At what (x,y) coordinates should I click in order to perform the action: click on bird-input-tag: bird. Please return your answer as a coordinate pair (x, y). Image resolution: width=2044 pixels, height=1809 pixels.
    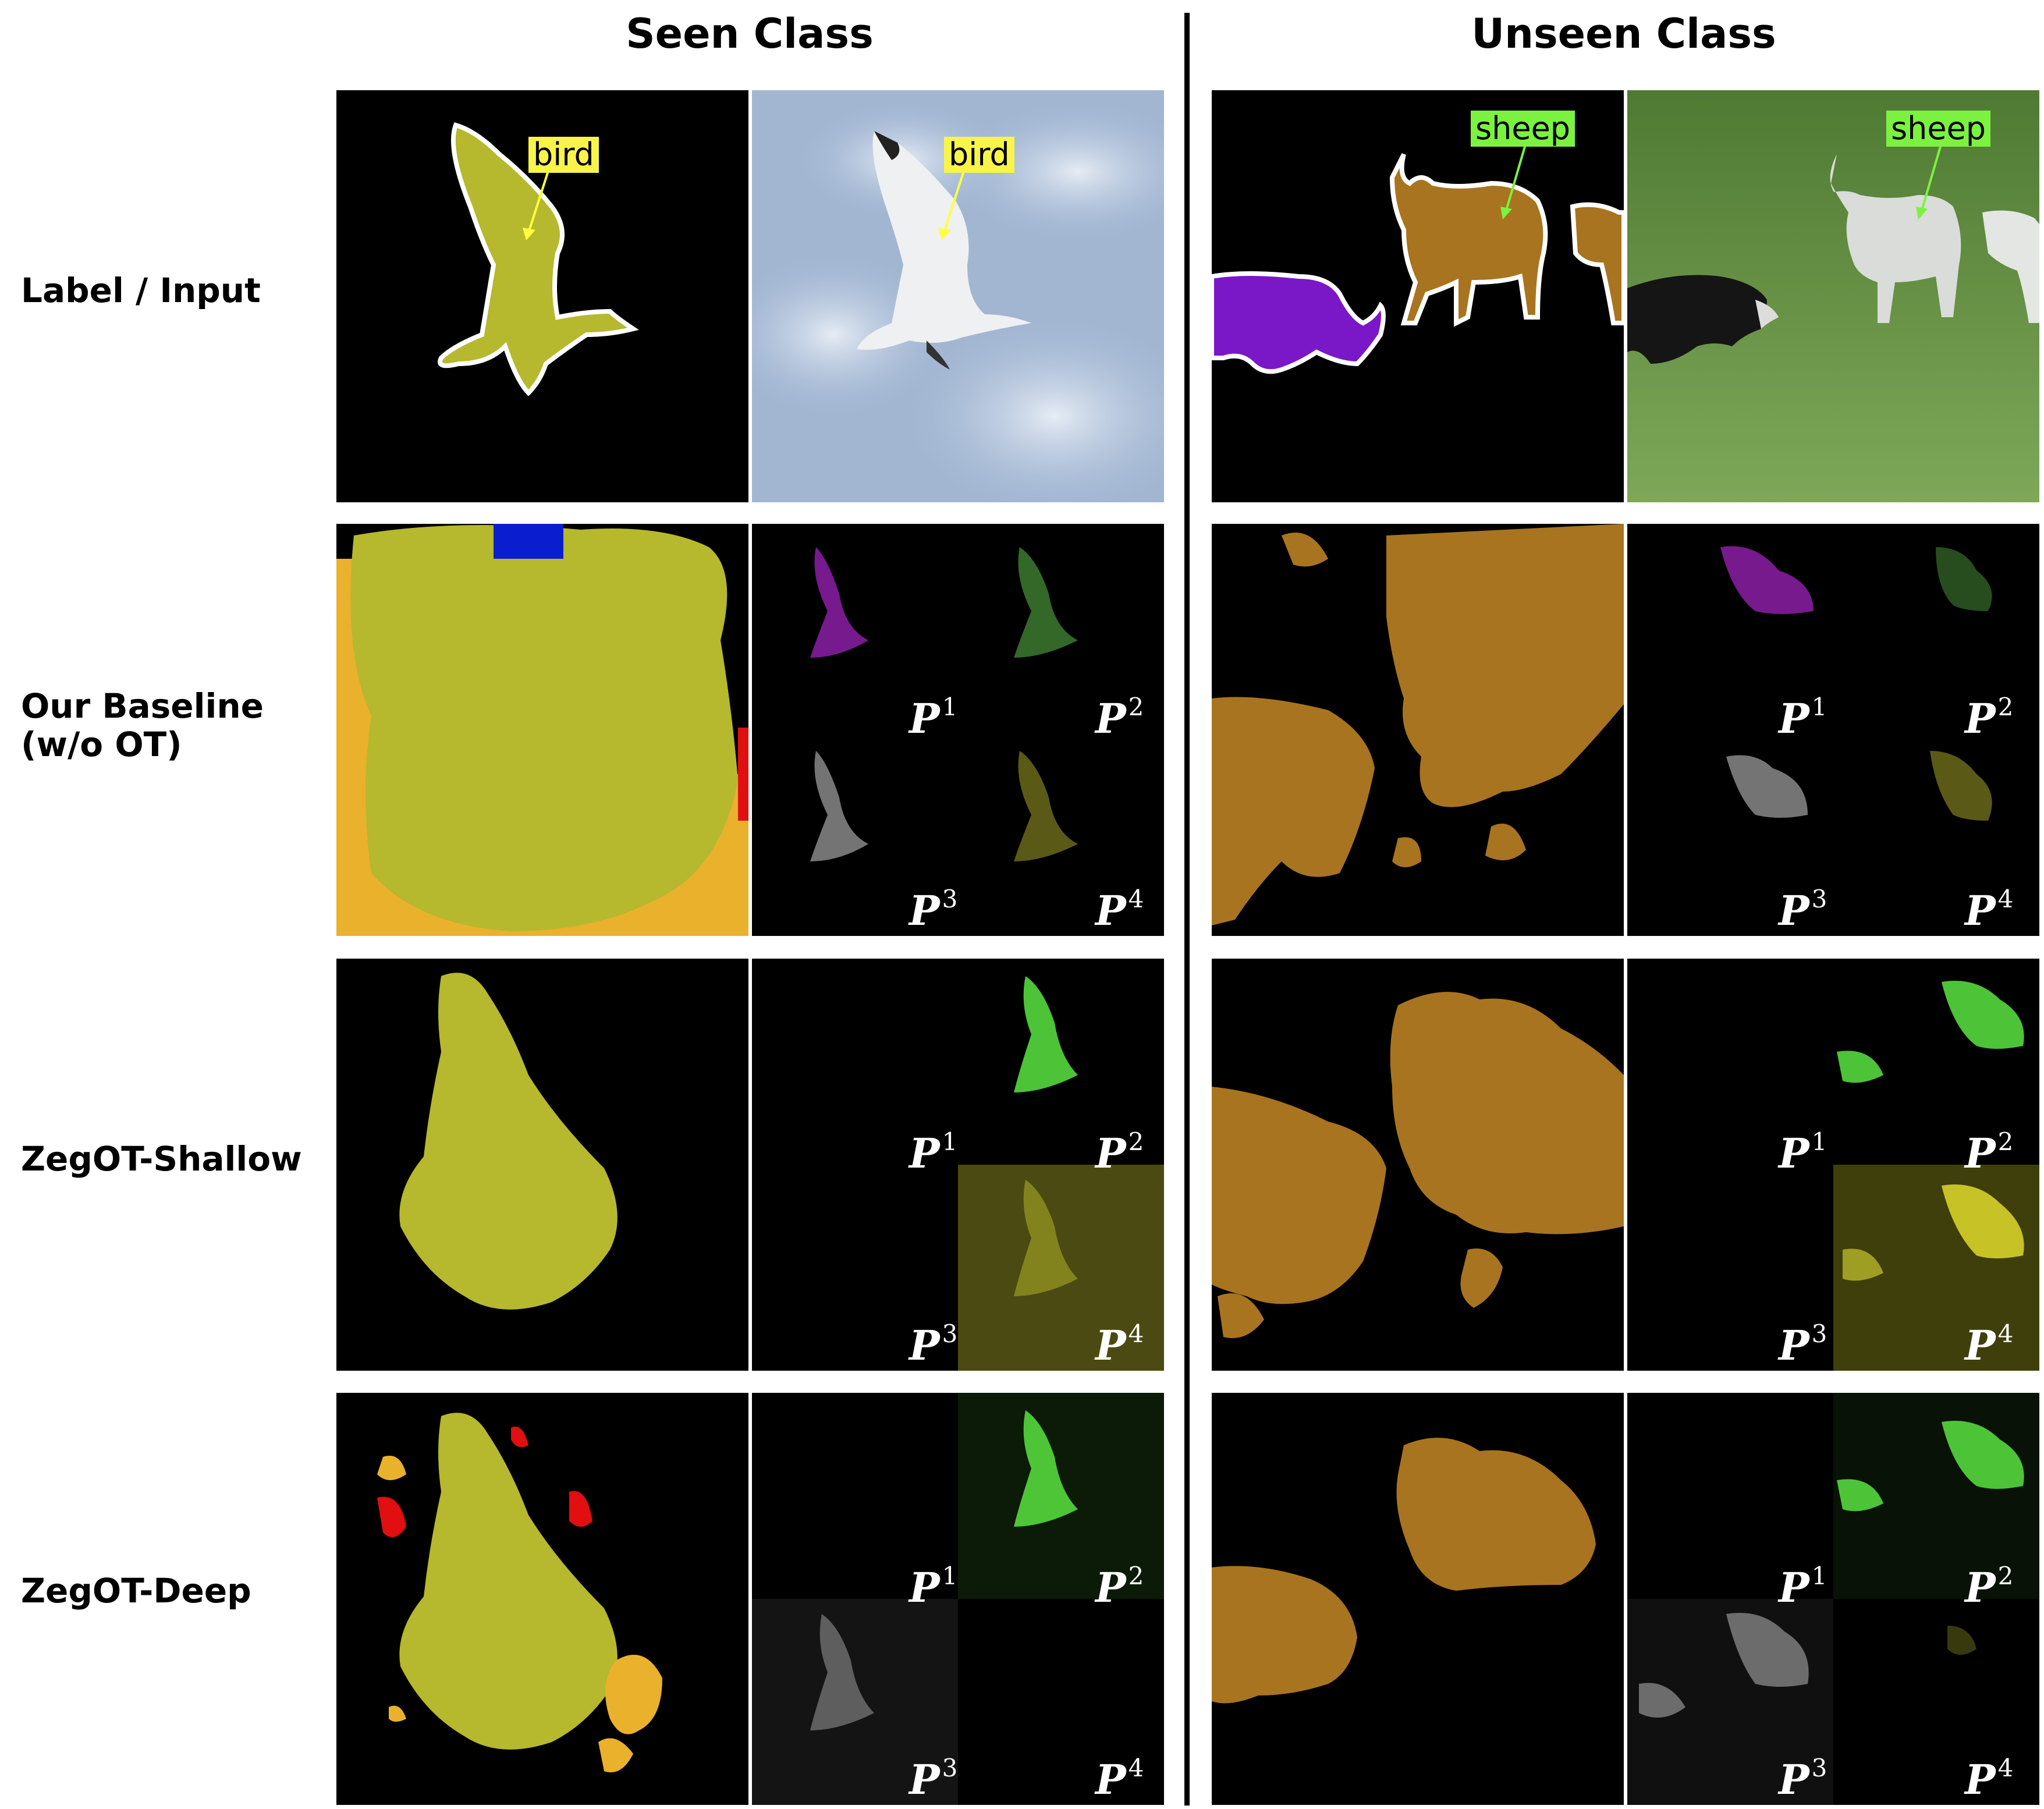
    Looking at the image, I should click on (979, 155).